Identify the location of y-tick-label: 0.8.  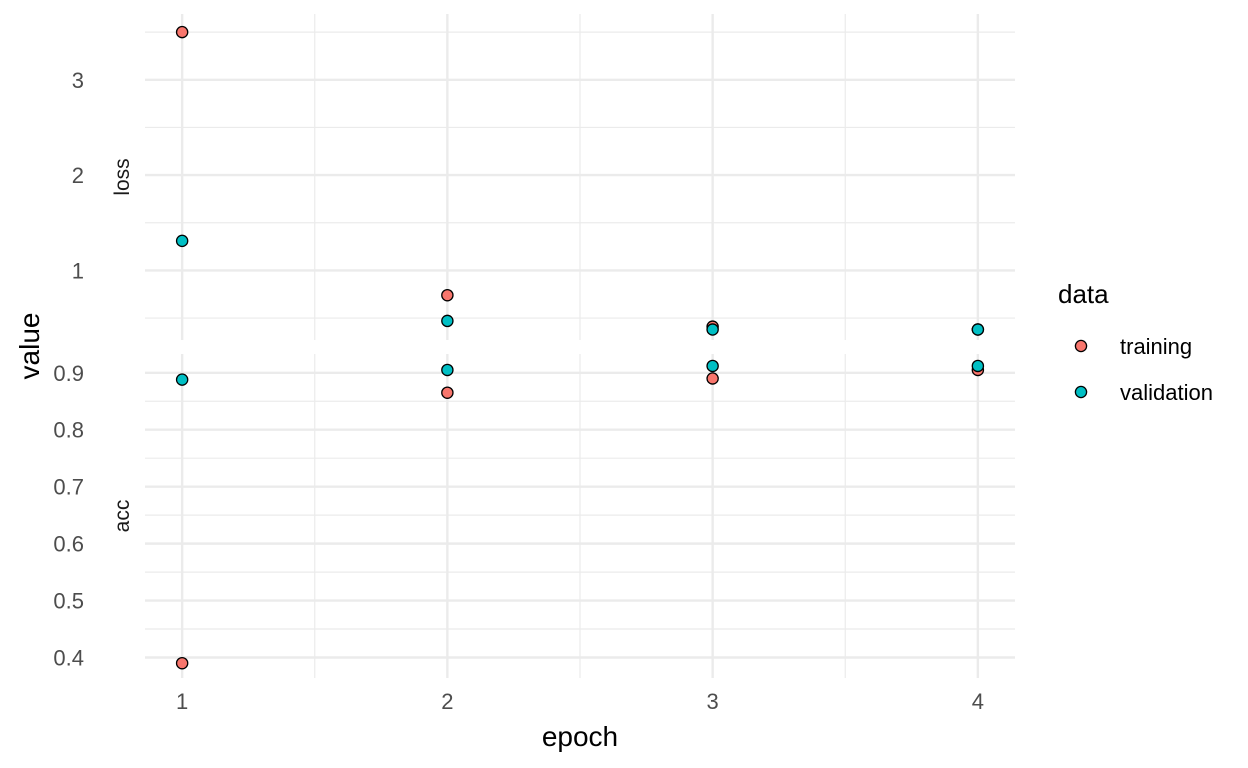
(68, 430).